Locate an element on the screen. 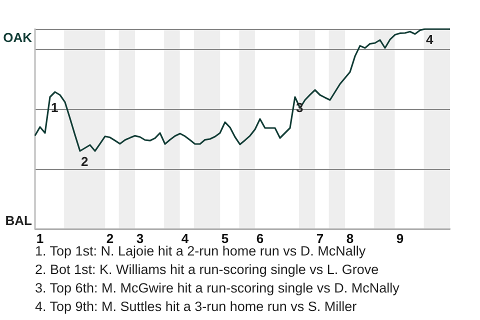  x-tick-label: 4 is located at coordinates (185, 238).